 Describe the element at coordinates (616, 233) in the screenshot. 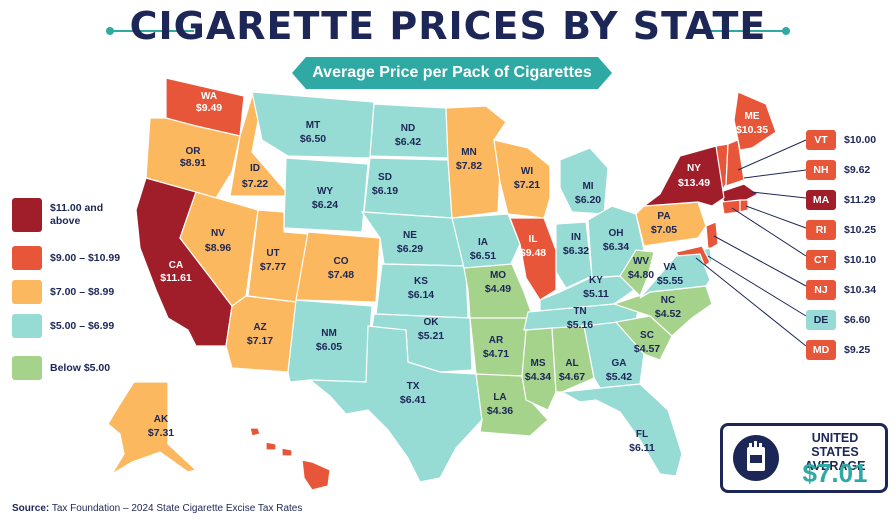

I see `state-label-oh: OH` at that location.